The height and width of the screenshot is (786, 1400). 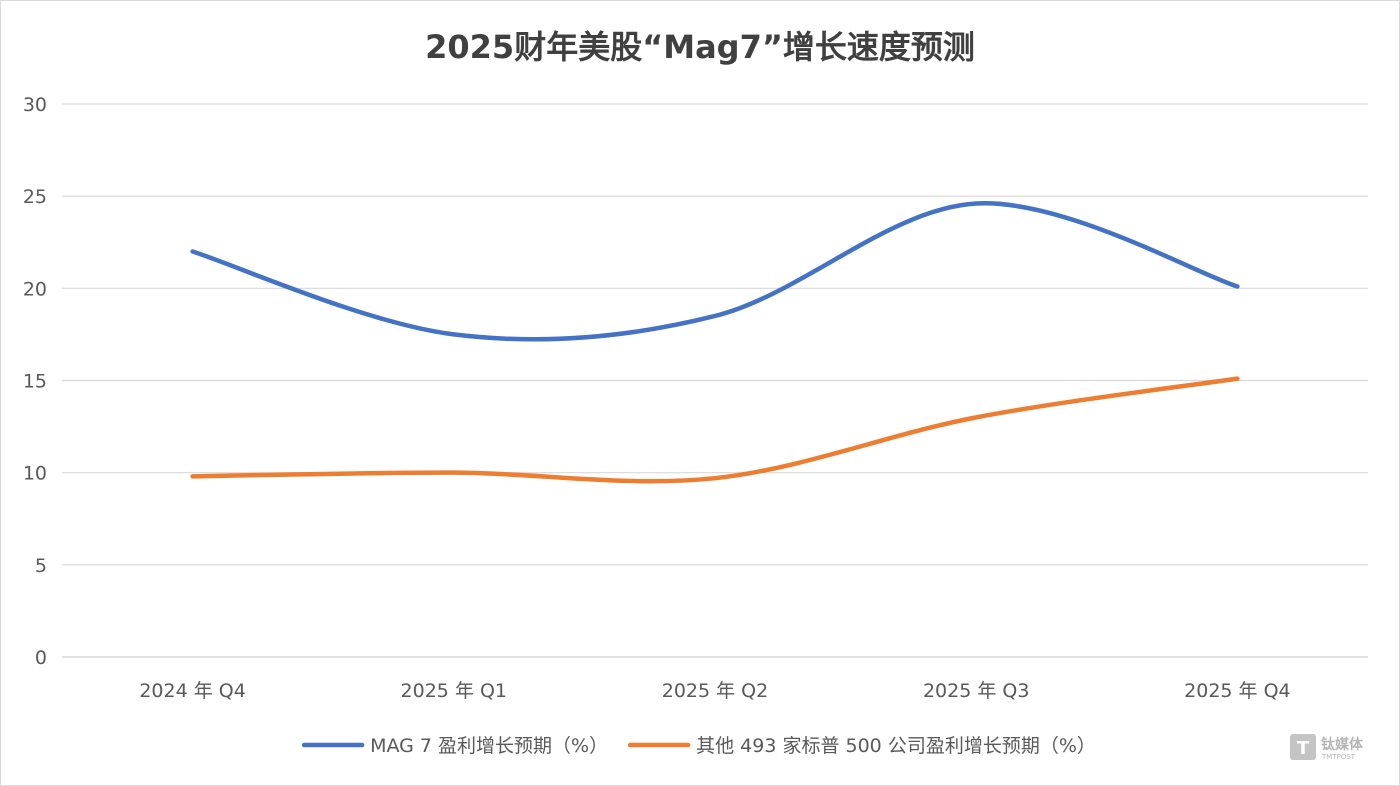 I want to click on chart-title: 2025财年美股“Mag7”增长速度预测, so click(x=700, y=47).